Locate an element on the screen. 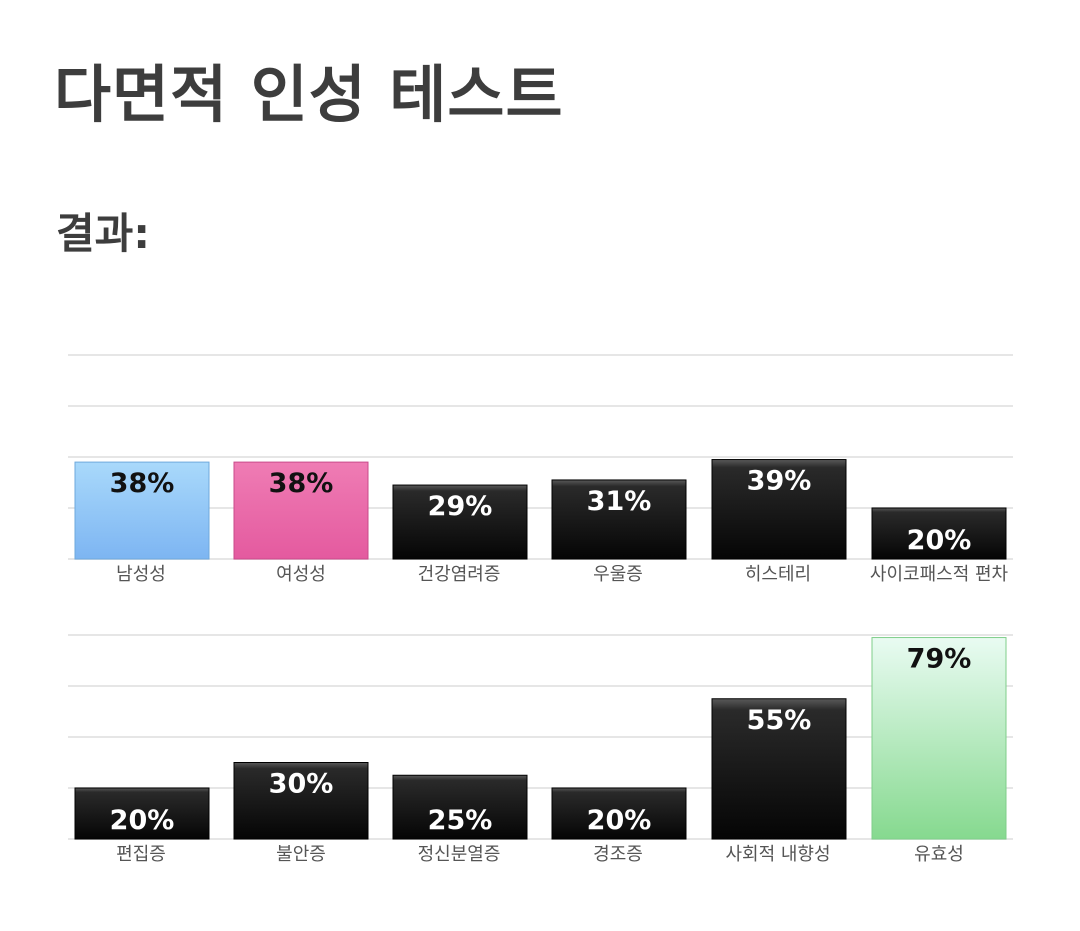  bar-value-label: 29% is located at coordinates (460, 506).